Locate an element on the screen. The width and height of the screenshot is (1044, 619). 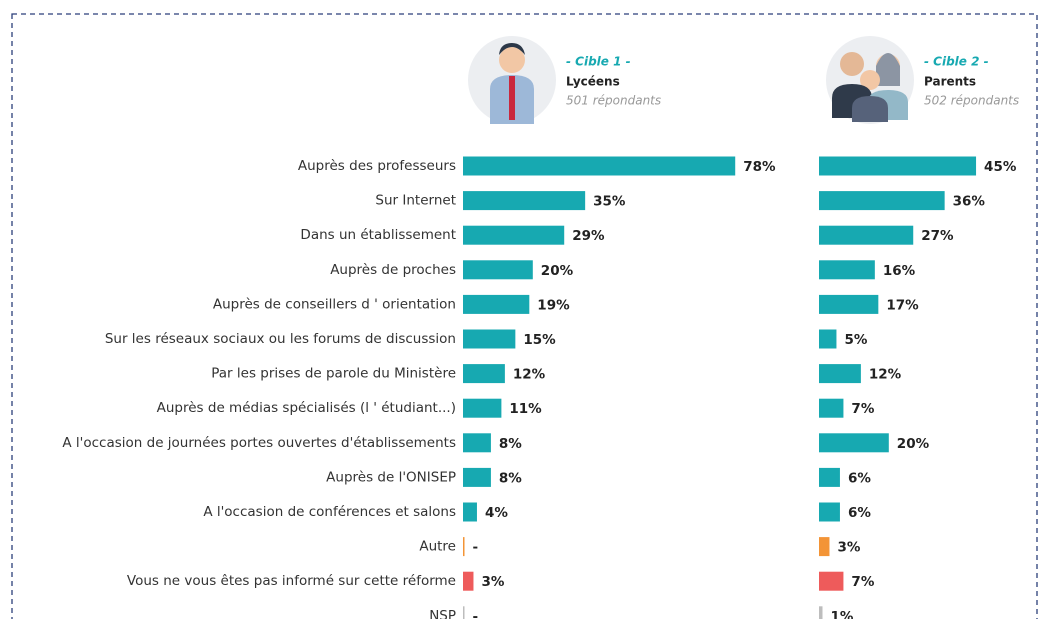
category-label: Sur Internet is located at coordinates (415, 201).